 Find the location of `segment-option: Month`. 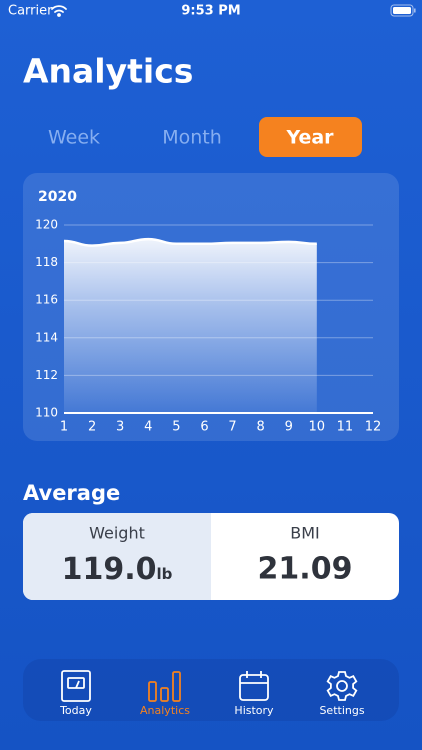

segment-option: Month is located at coordinates (192, 138).